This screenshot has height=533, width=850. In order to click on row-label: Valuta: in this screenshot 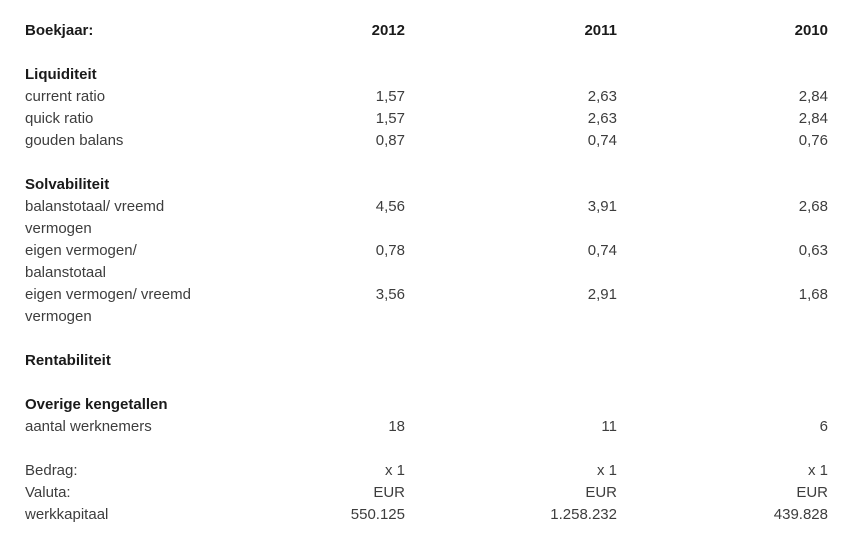, I will do `click(48, 492)`.